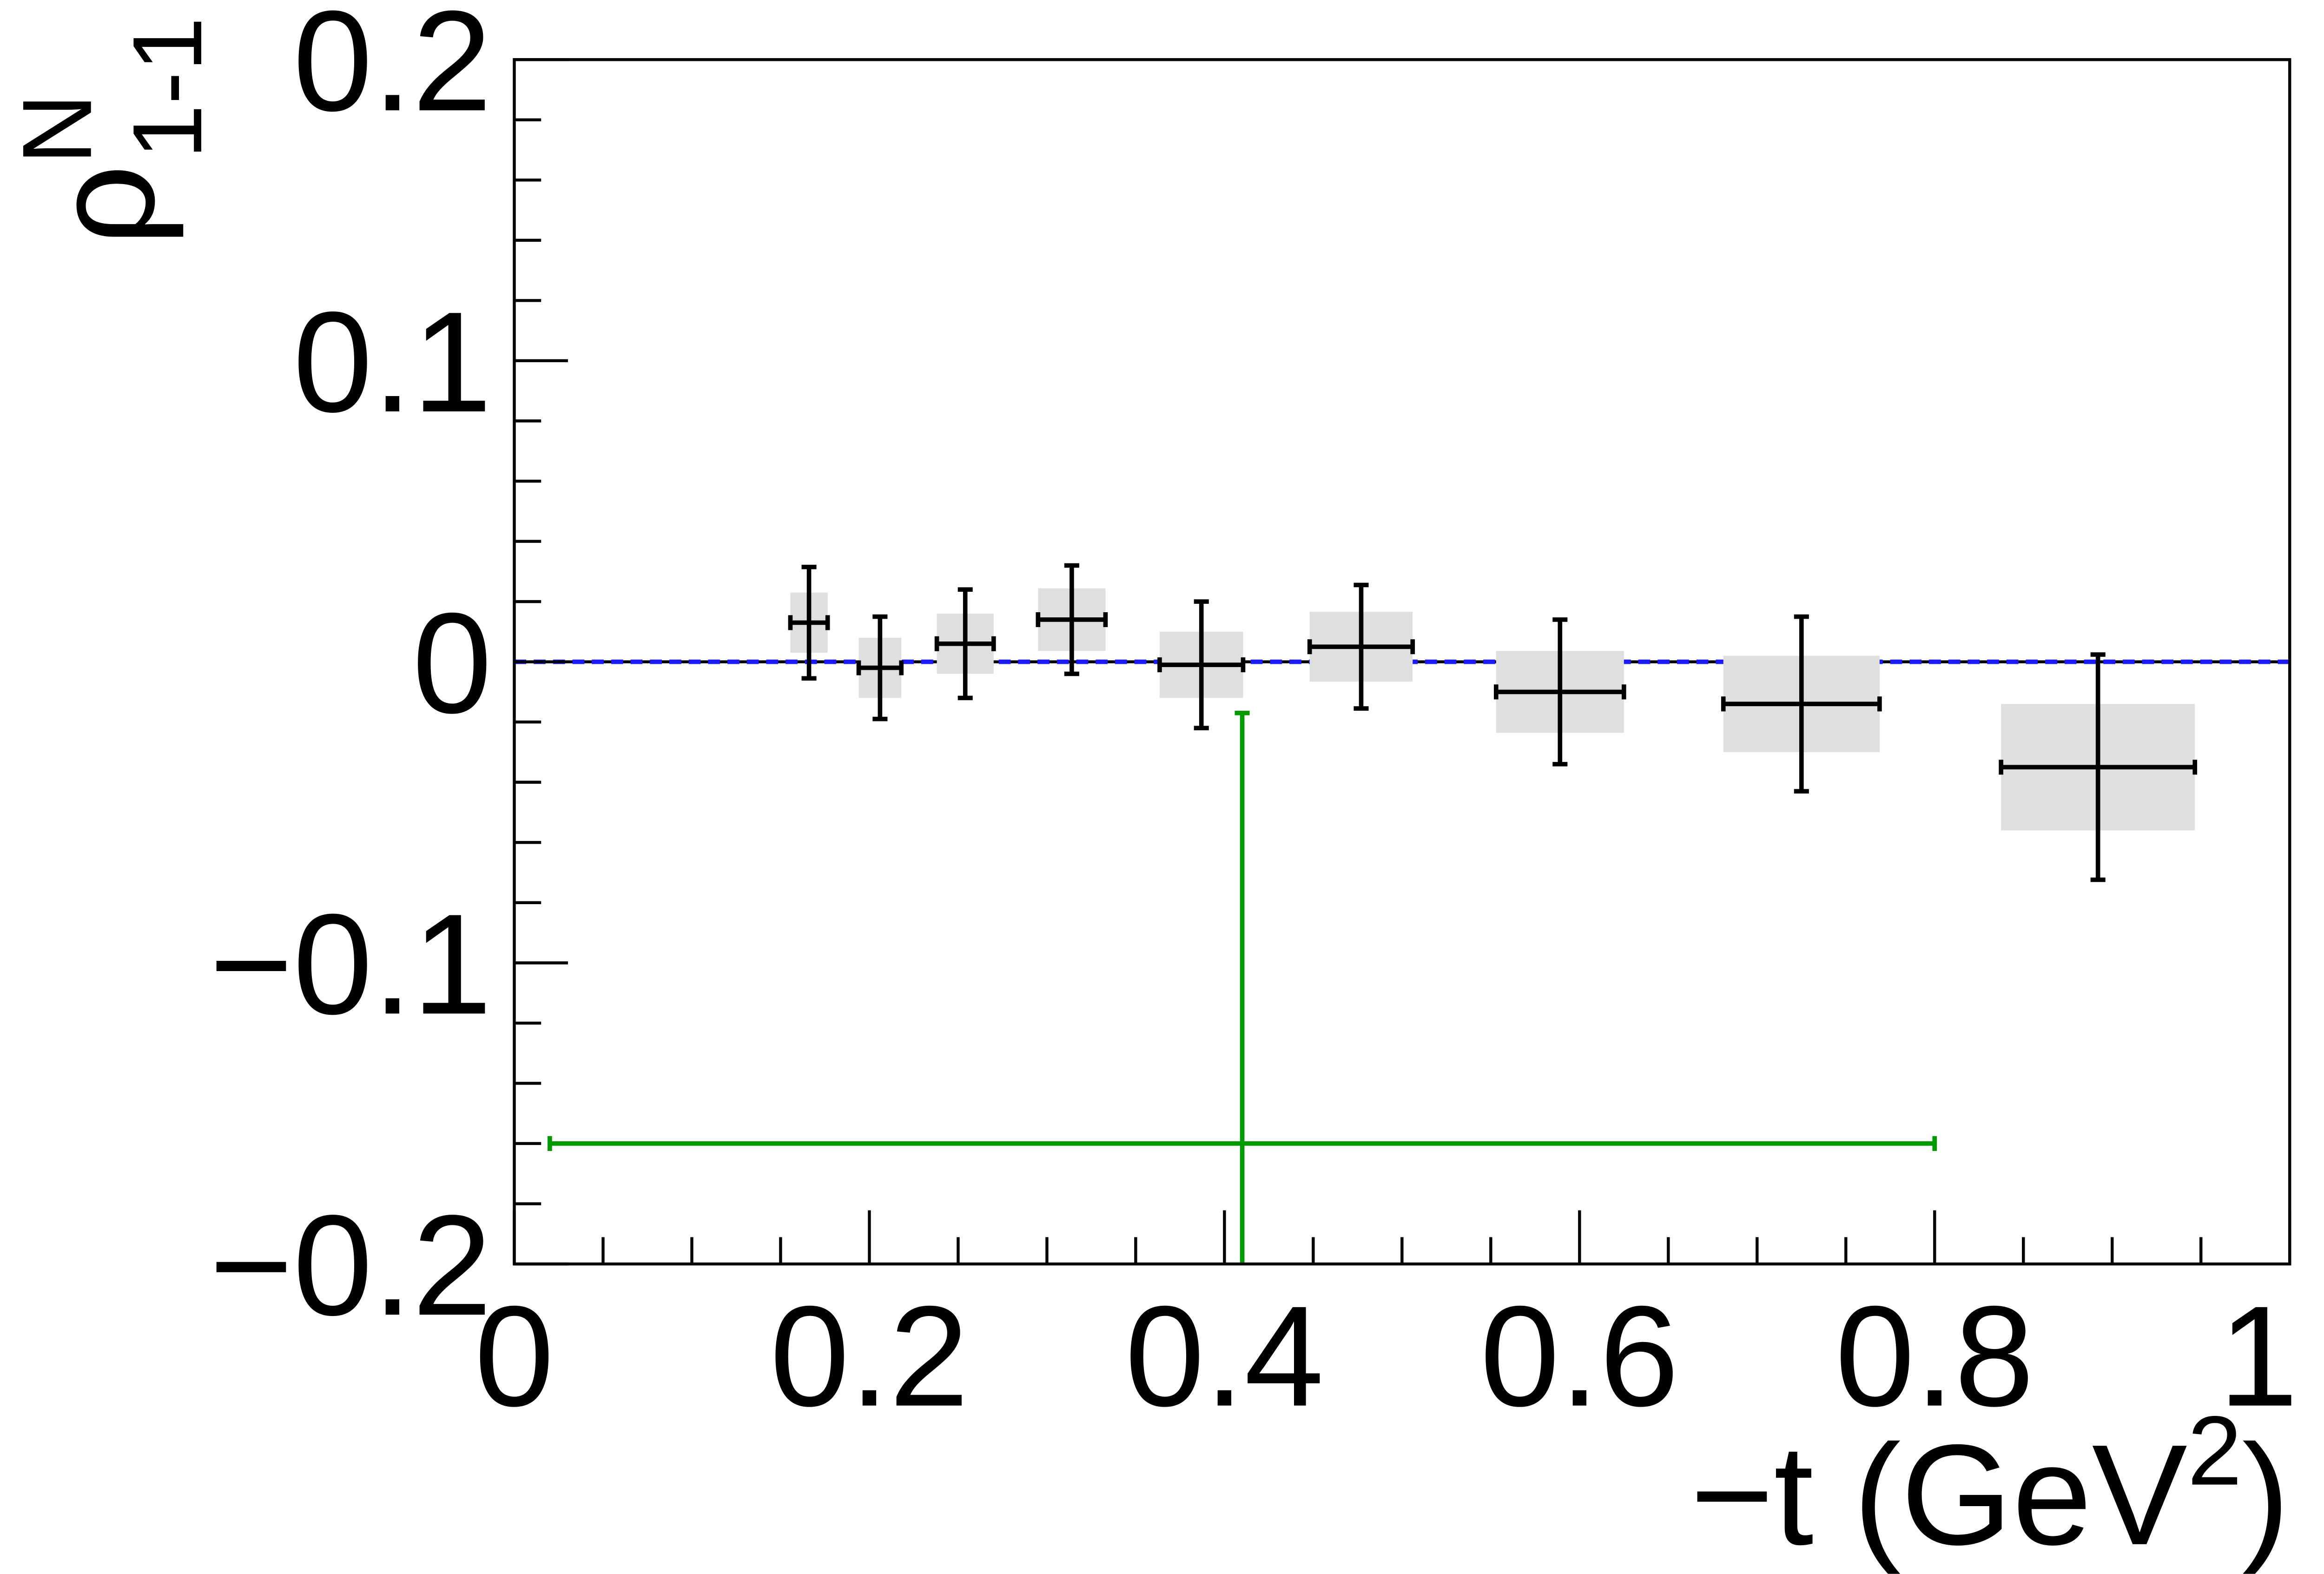 The width and height of the screenshot is (2324, 1574). What do you see at coordinates (869, 1356) in the screenshot?
I see `x-tick-label: 0.2` at bounding box center [869, 1356].